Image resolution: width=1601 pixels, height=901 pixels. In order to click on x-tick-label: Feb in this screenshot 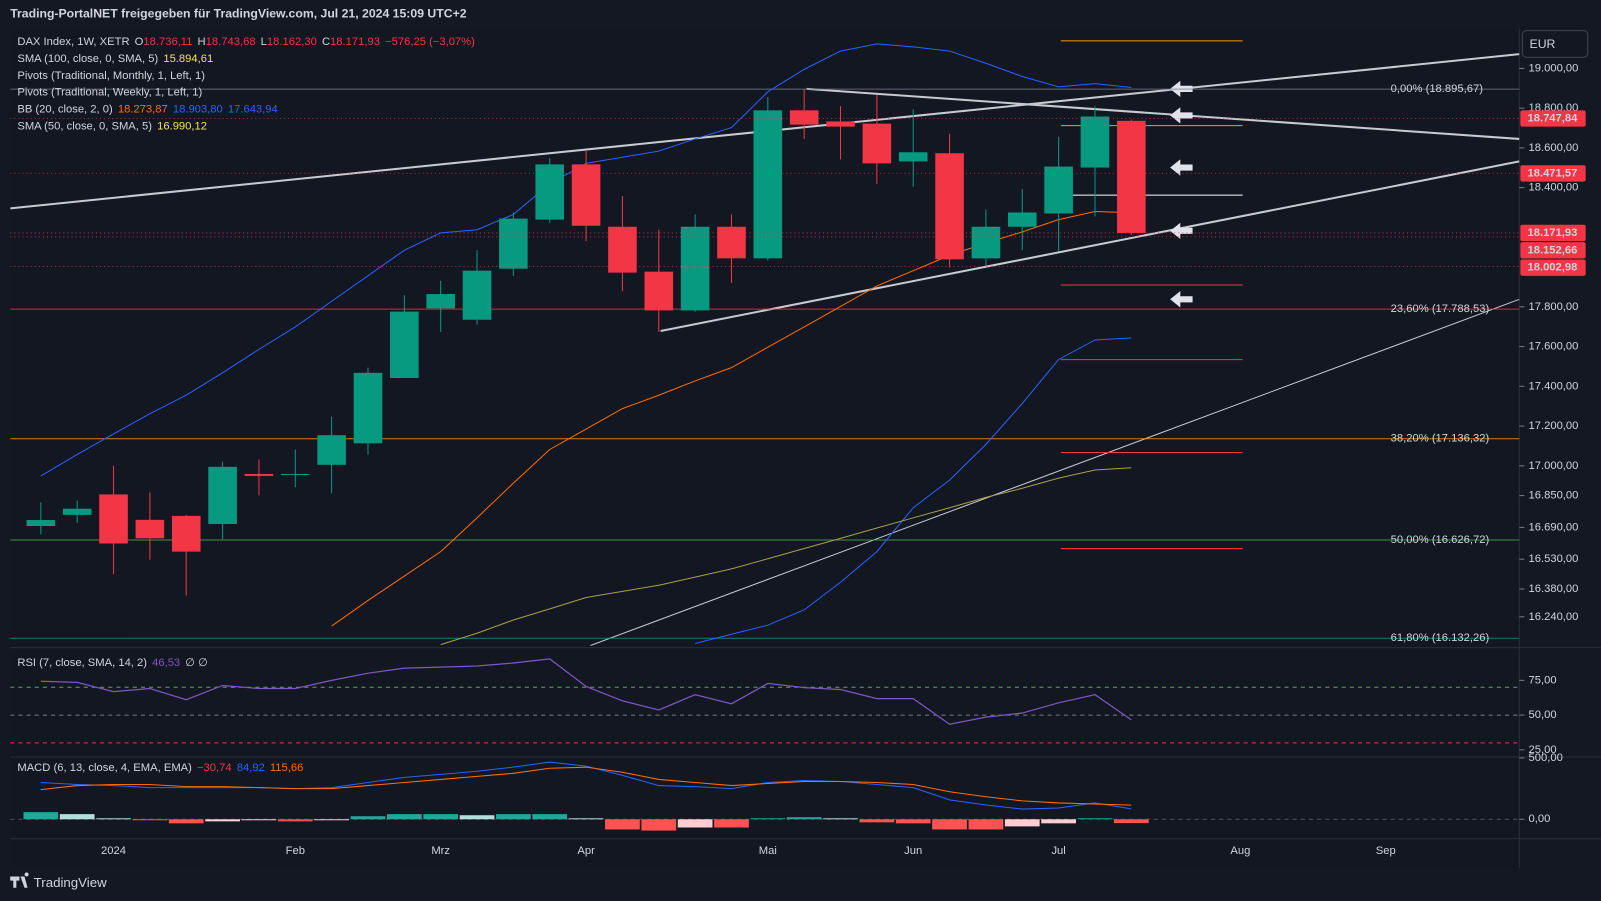, I will do `click(295, 851)`.